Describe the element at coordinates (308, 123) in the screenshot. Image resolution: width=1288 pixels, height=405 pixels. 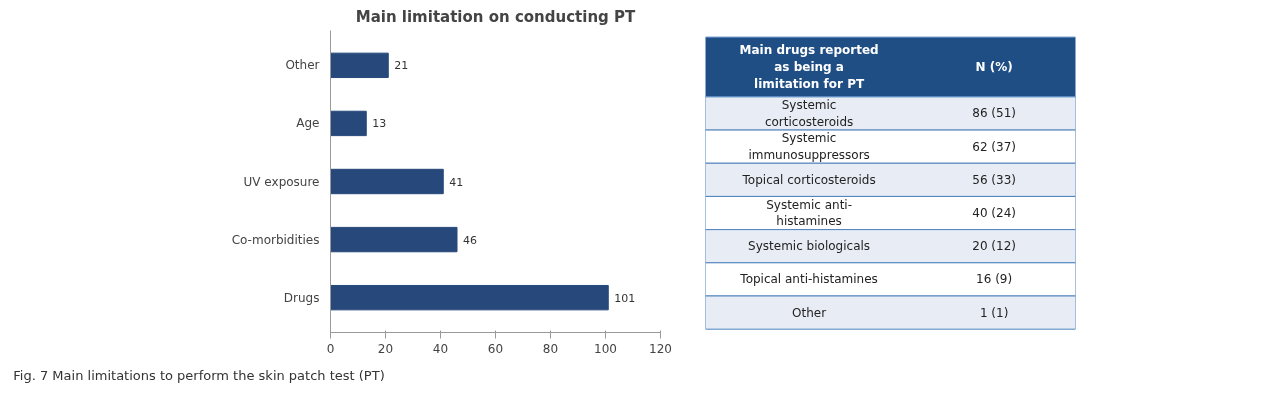
I see `y-tick-label: Age` at that location.